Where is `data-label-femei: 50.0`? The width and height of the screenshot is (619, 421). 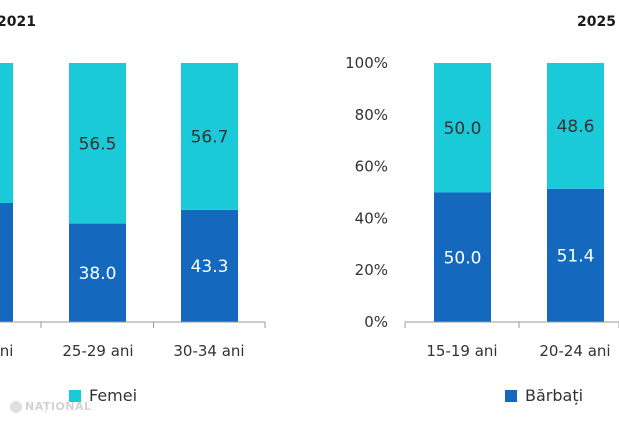
data-label-femei: 50.0 is located at coordinates (463, 129).